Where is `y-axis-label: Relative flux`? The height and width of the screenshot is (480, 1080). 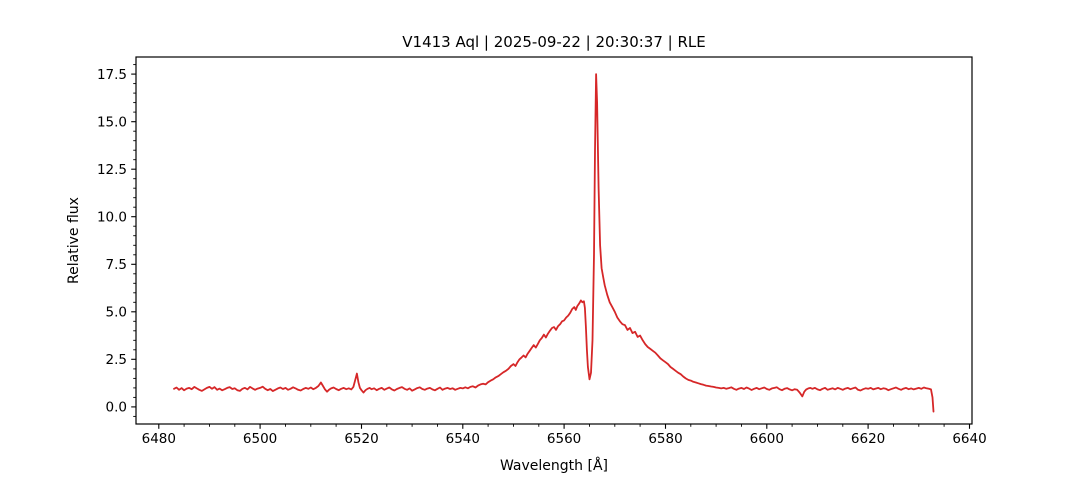 y-axis-label: Relative flux is located at coordinates (74, 240).